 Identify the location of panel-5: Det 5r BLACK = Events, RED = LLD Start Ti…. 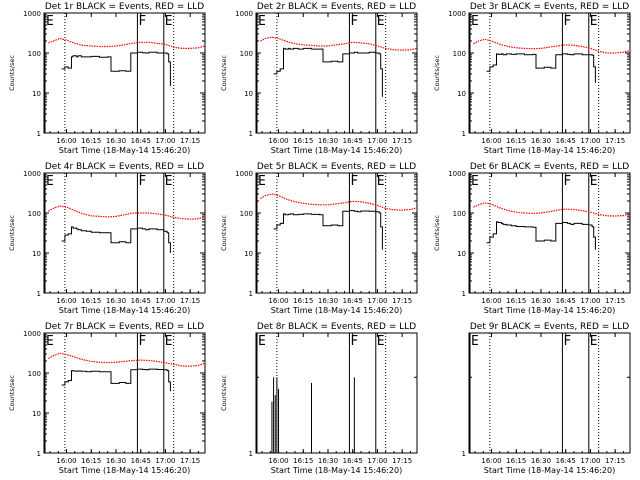
(319, 238).